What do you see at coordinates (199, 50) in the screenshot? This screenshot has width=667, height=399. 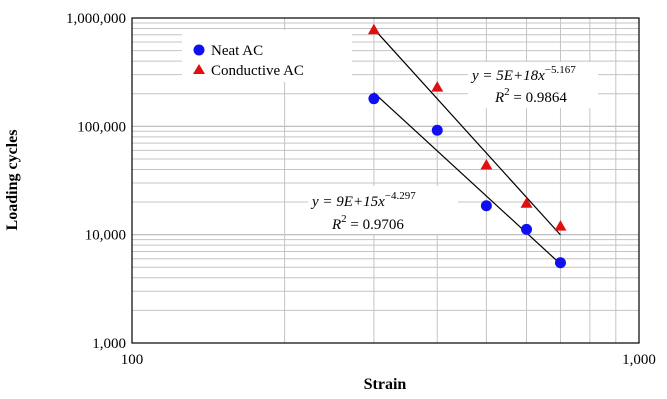 I see `legend-marker-neat-ac` at bounding box center [199, 50].